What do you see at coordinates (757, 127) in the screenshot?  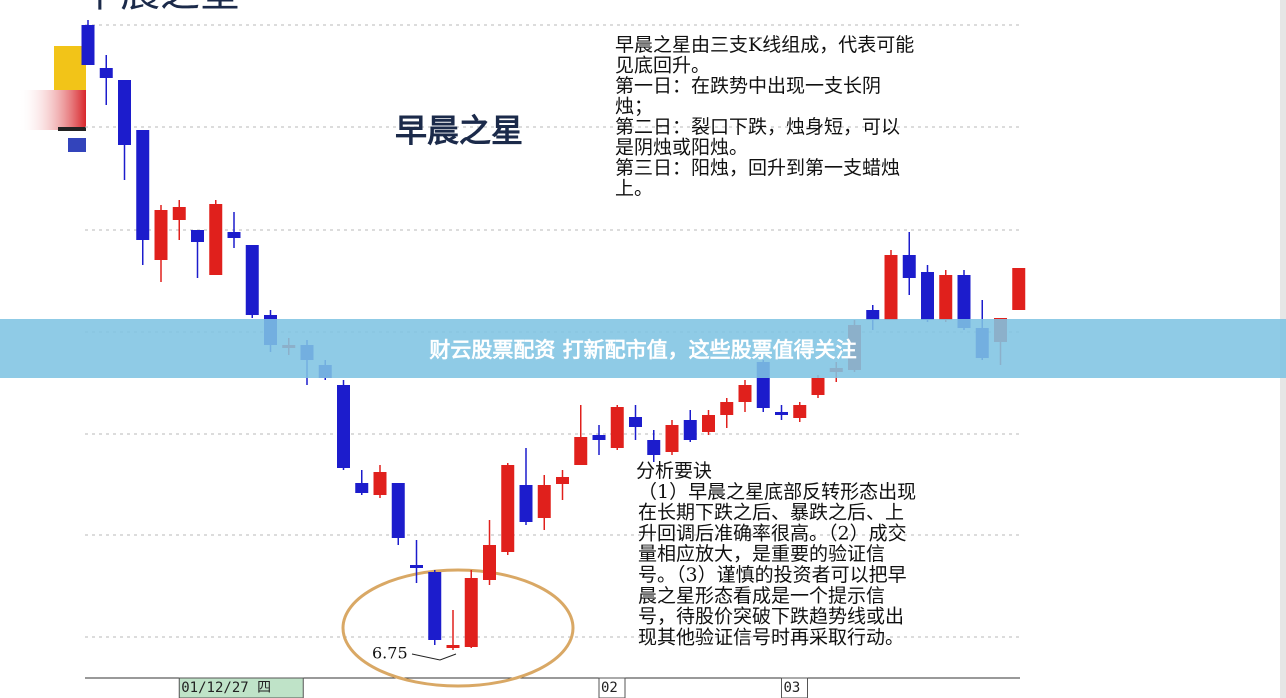 I see `description-line: 第二日：裂口下跌，烛身短，可以` at bounding box center [757, 127].